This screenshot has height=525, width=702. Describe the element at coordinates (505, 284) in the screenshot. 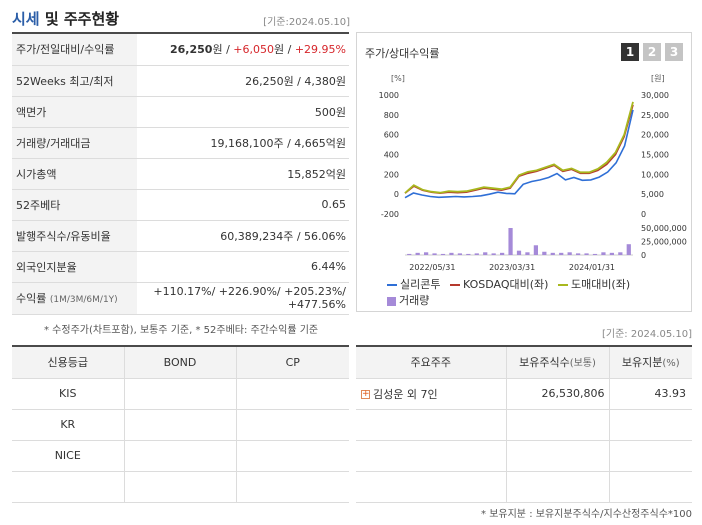

I see `legend-label: KOSDAQ대비(좌)` at that location.